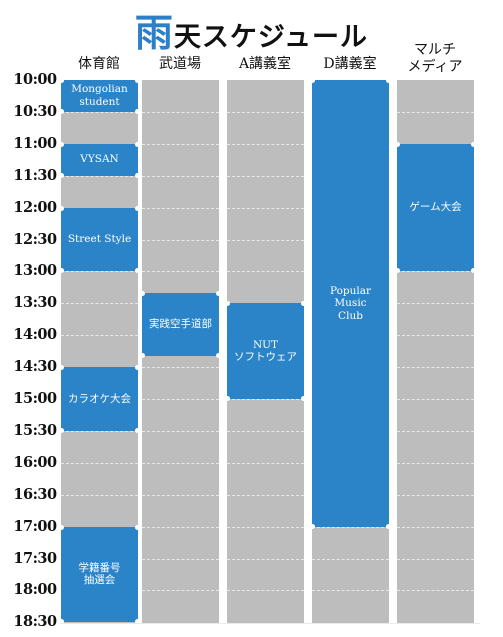 This screenshot has height=637, width=503. What do you see at coordinates (271, 37) in the screenshot?
I see `title-rest: 天スケジュール` at bounding box center [271, 37].